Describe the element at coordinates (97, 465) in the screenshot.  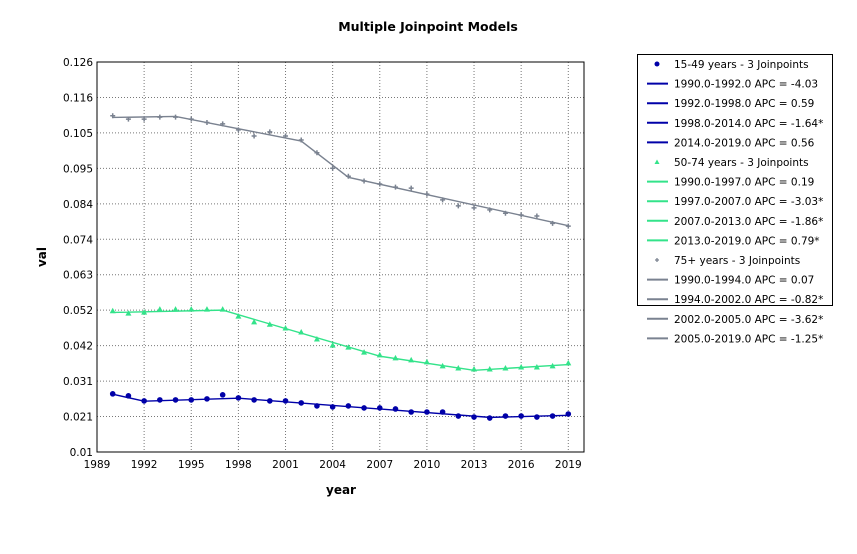
I see `x-tick-label: 1989` at that location.